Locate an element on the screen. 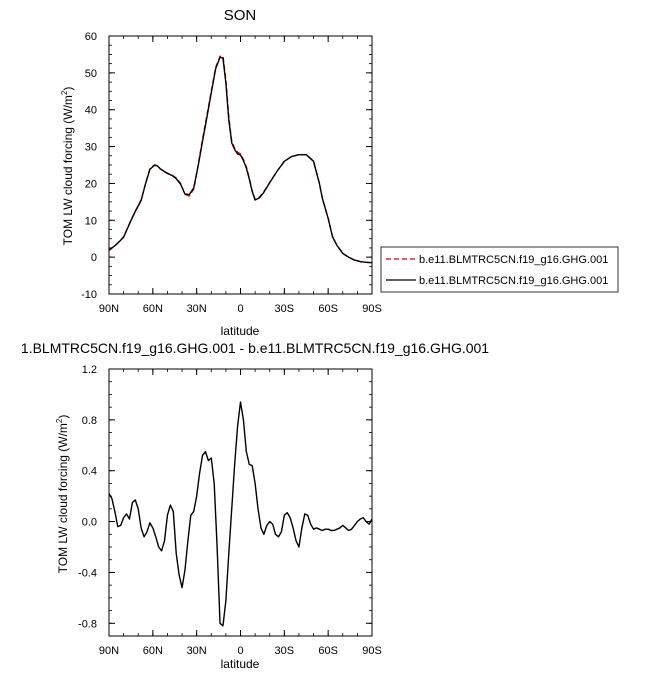 The height and width of the screenshot is (678, 666). y-tick-label-0-3: 20 is located at coordinates (91, 184).